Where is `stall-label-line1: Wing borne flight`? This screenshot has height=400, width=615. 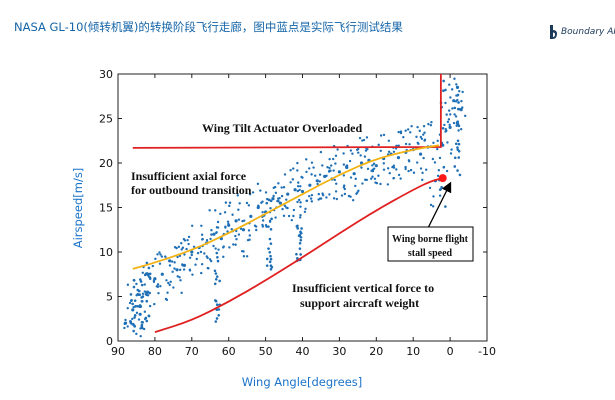
stall-label-line1: Wing borne flight is located at coordinates (430, 239).